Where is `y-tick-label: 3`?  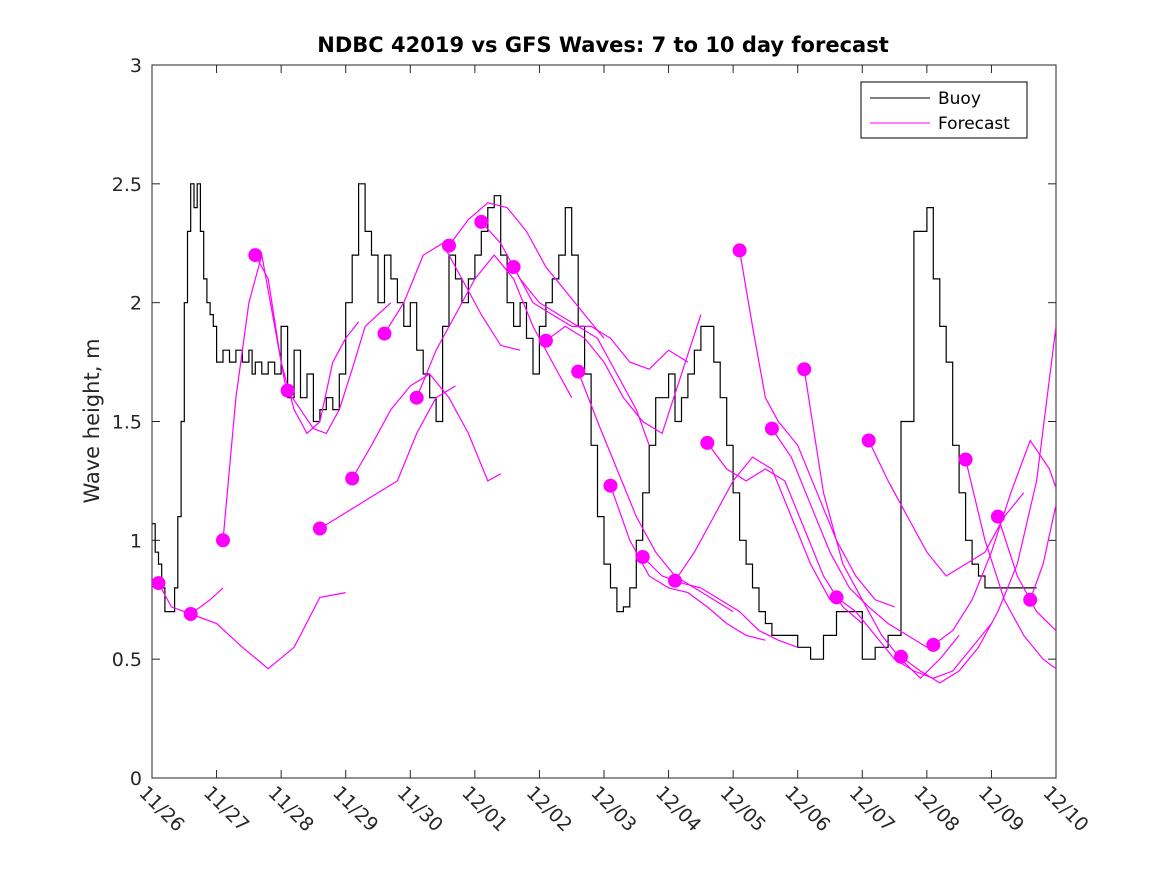
y-tick-label: 3 is located at coordinates (136, 66).